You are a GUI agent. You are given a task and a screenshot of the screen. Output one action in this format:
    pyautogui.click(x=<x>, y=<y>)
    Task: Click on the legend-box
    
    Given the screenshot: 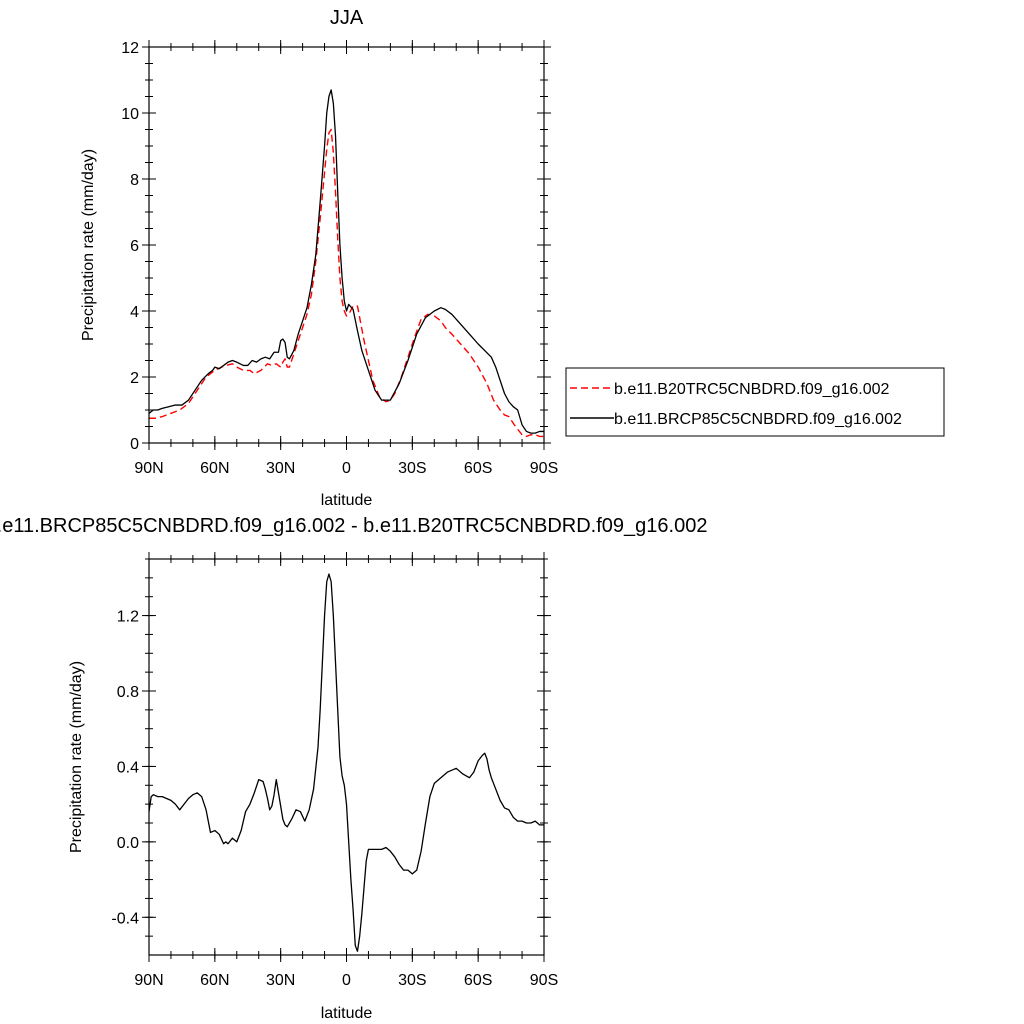 What is the action you would take?
    pyautogui.click(x=755, y=402)
    